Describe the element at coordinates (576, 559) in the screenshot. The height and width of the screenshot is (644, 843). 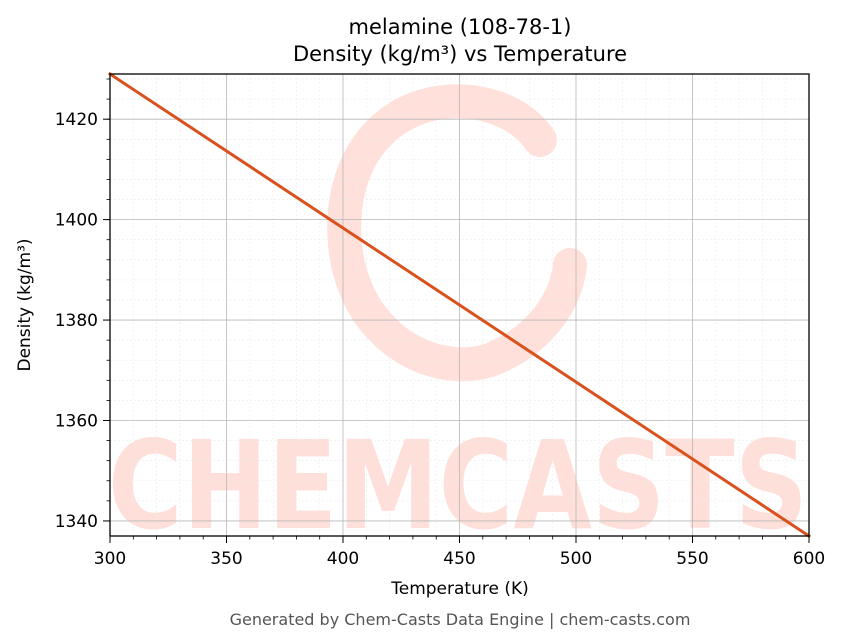
I see `x-tick-label: 500` at that location.